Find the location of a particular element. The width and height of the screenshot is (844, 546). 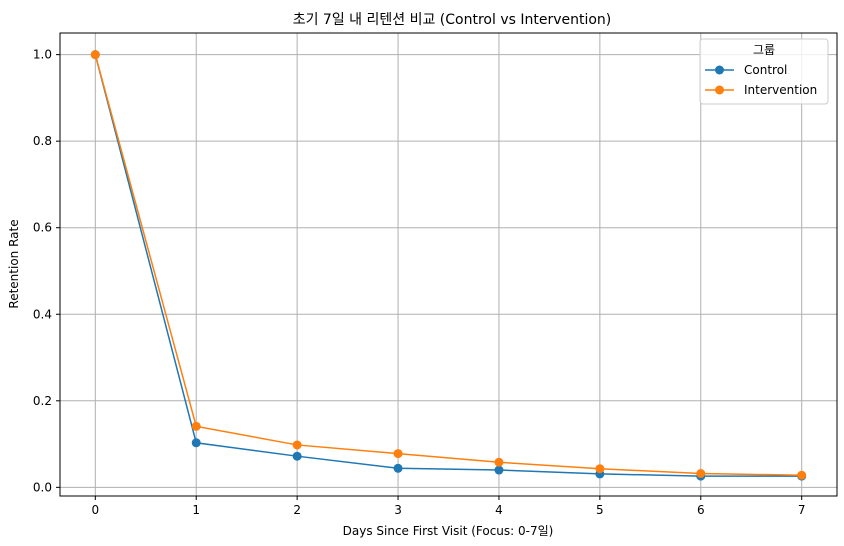

x-tick-label: 2 is located at coordinates (297, 510).